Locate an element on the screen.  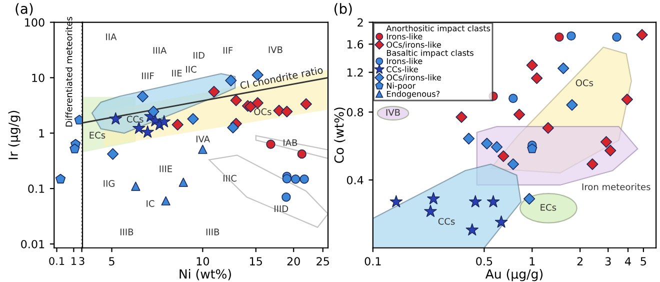
chart-title: (a) is located at coordinates (24, 9).